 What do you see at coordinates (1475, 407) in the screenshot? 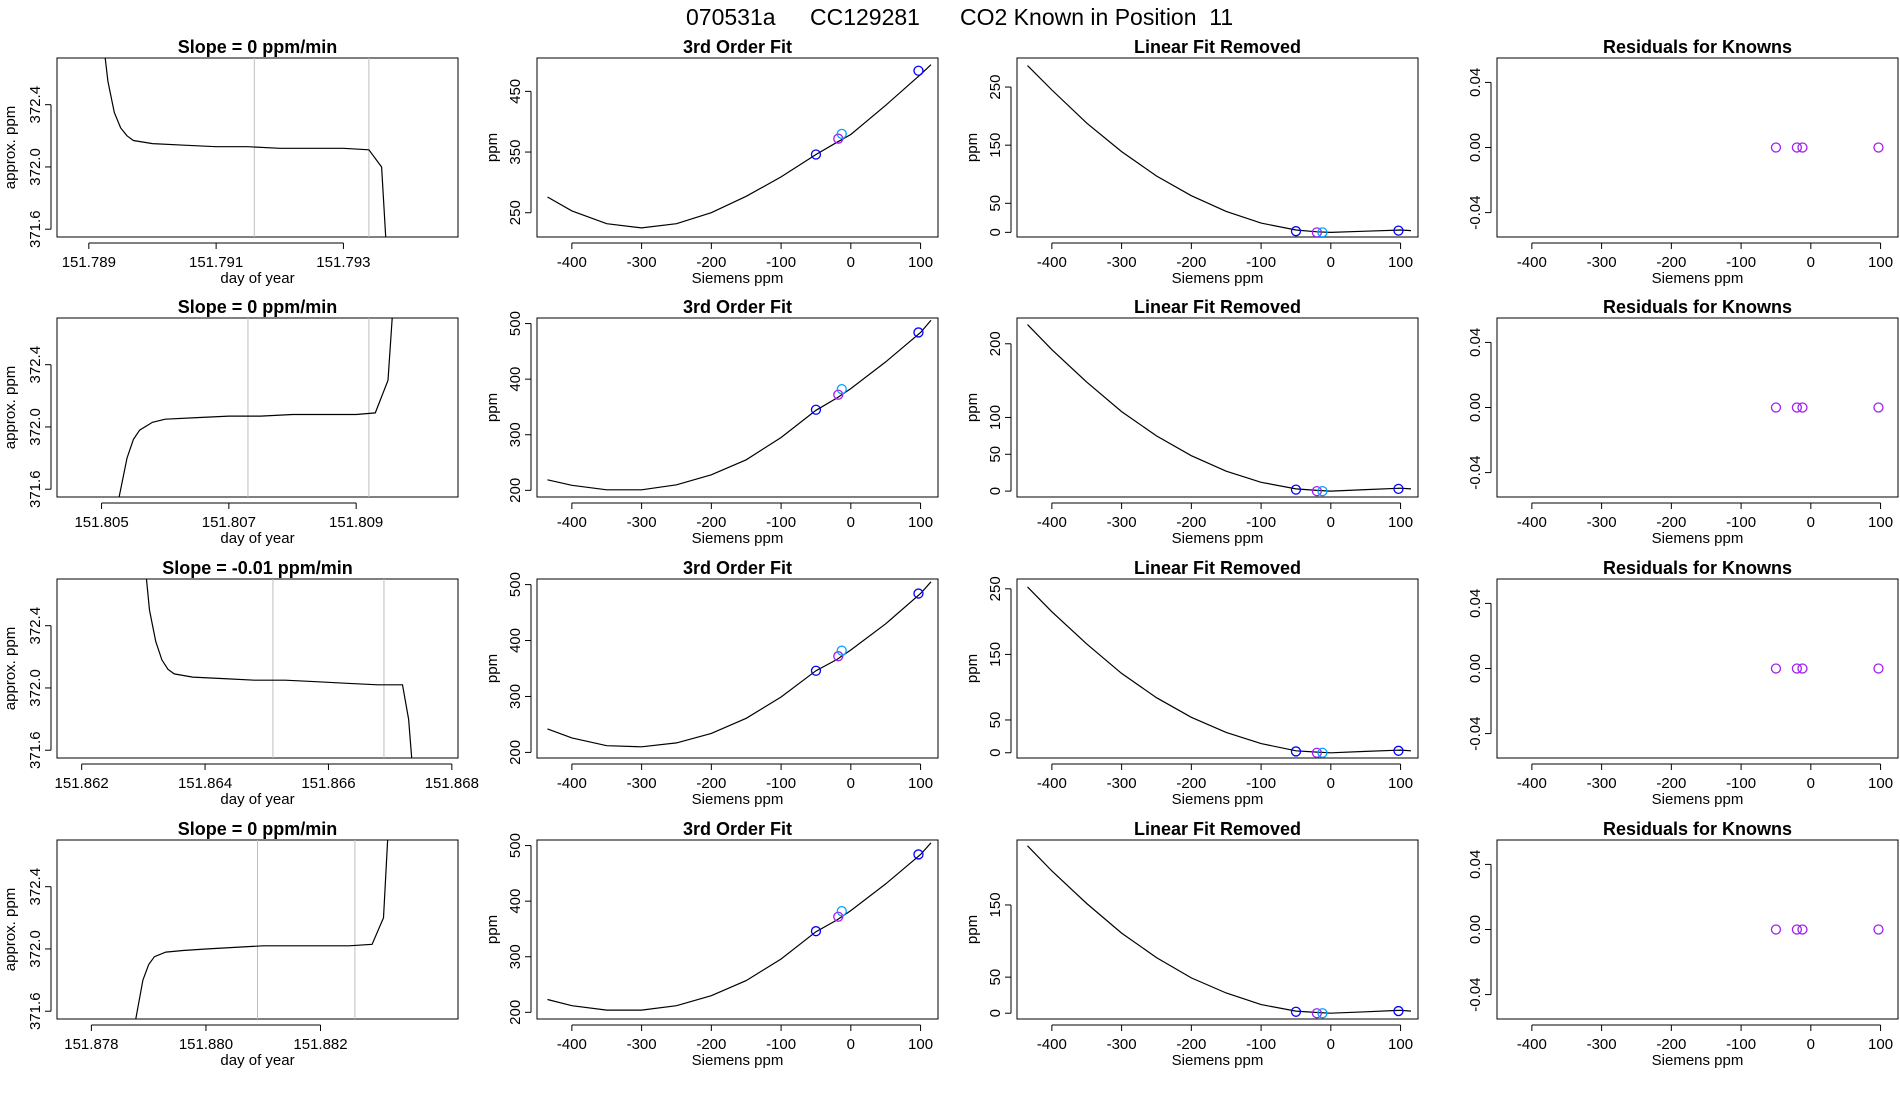
I see `y-tick-label: 0.00` at bounding box center [1475, 407].